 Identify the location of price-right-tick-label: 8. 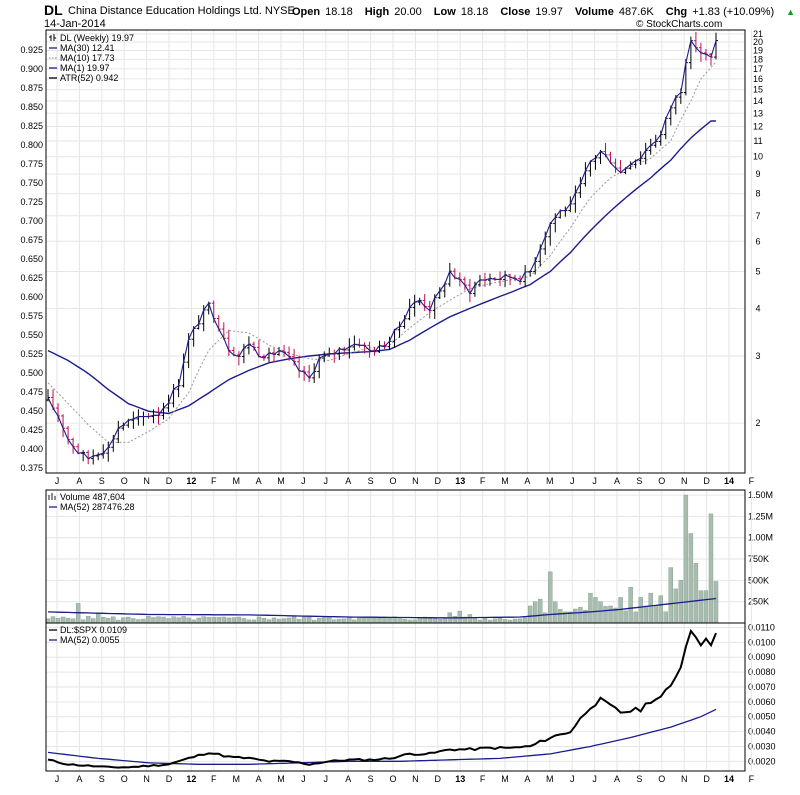
(757, 194).